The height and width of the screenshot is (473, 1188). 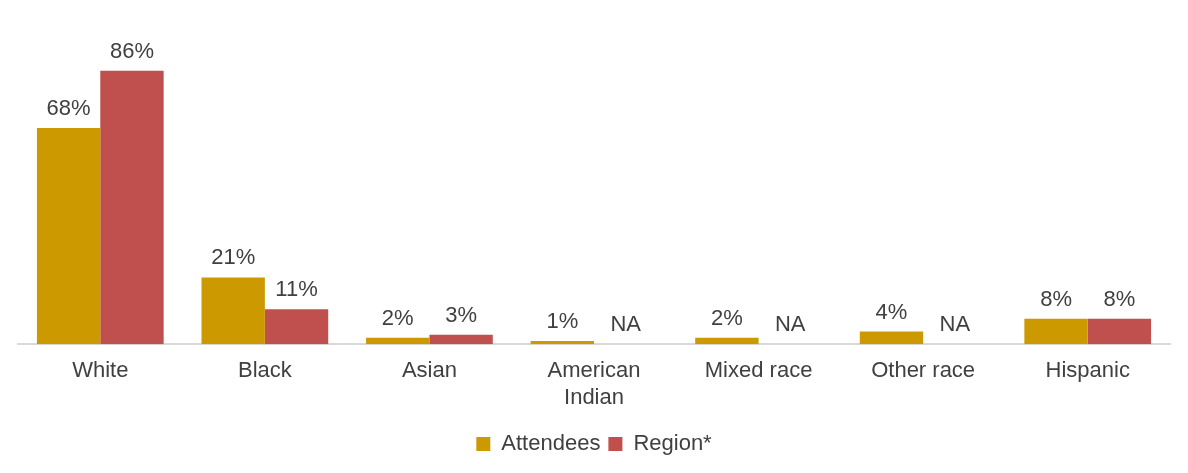 What do you see at coordinates (758, 370) in the screenshot?
I see `x-tick-label: Mixed race` at bounding box center [758, 370].